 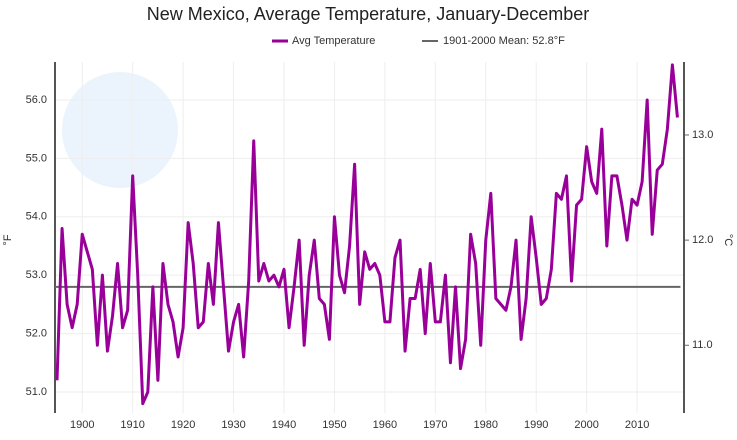 What do you see at coordinates (233, 425) in the screenshot?
I see `x-tick-label: 1930` at bounding box center [233, 425].